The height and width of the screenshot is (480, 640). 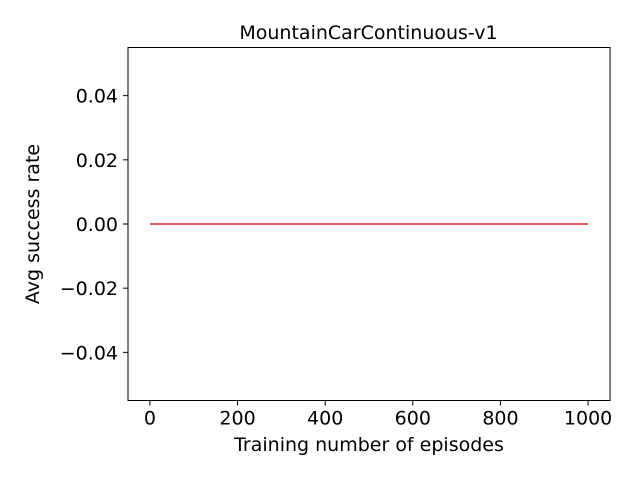 What do you see at coordinates (325, 419) in the screenshot?
I see `x-tick-label: 400` at bounding box center [325, 419].